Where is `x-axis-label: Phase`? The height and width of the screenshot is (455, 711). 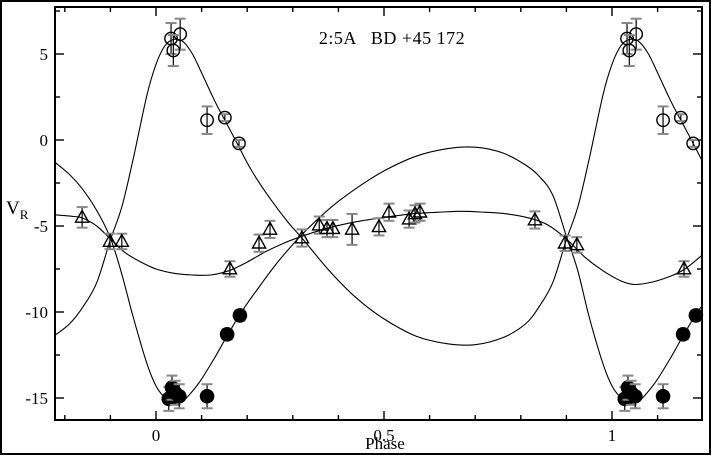 x-axis-label: Phase is located at coordinates (385, 443).